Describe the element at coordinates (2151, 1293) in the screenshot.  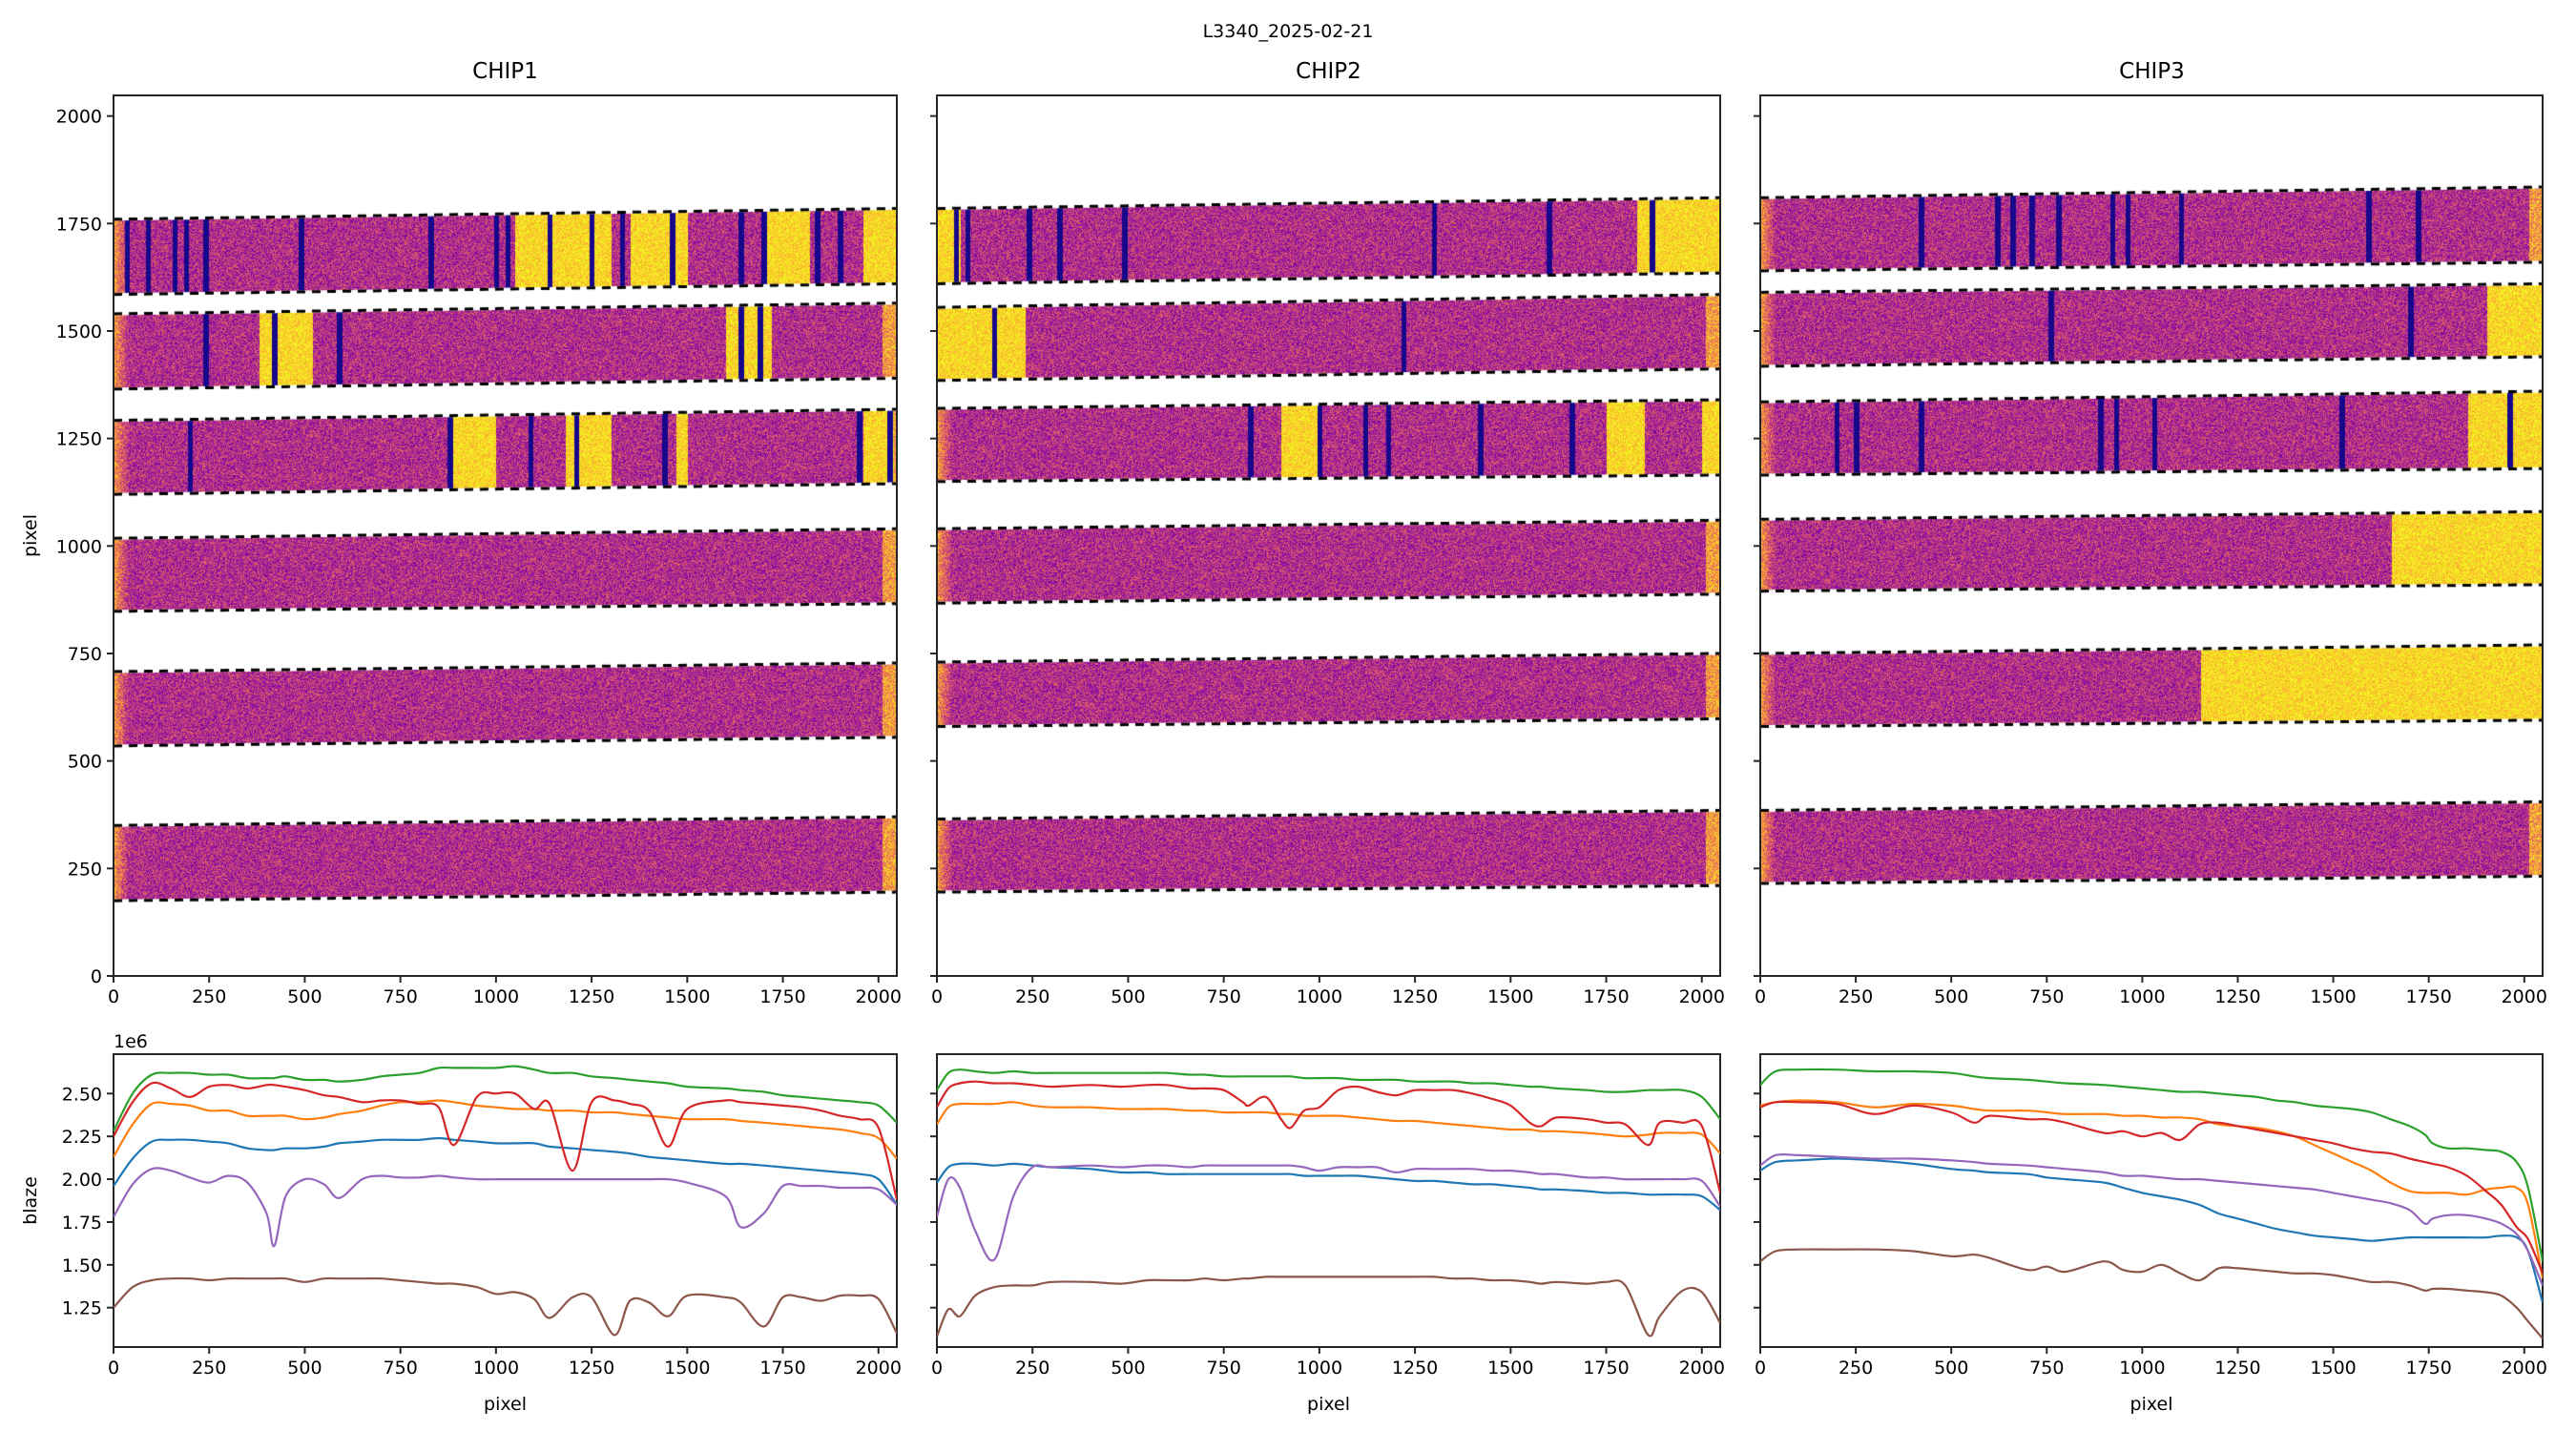
I see `blaze-line-chip3-order6` at that location.